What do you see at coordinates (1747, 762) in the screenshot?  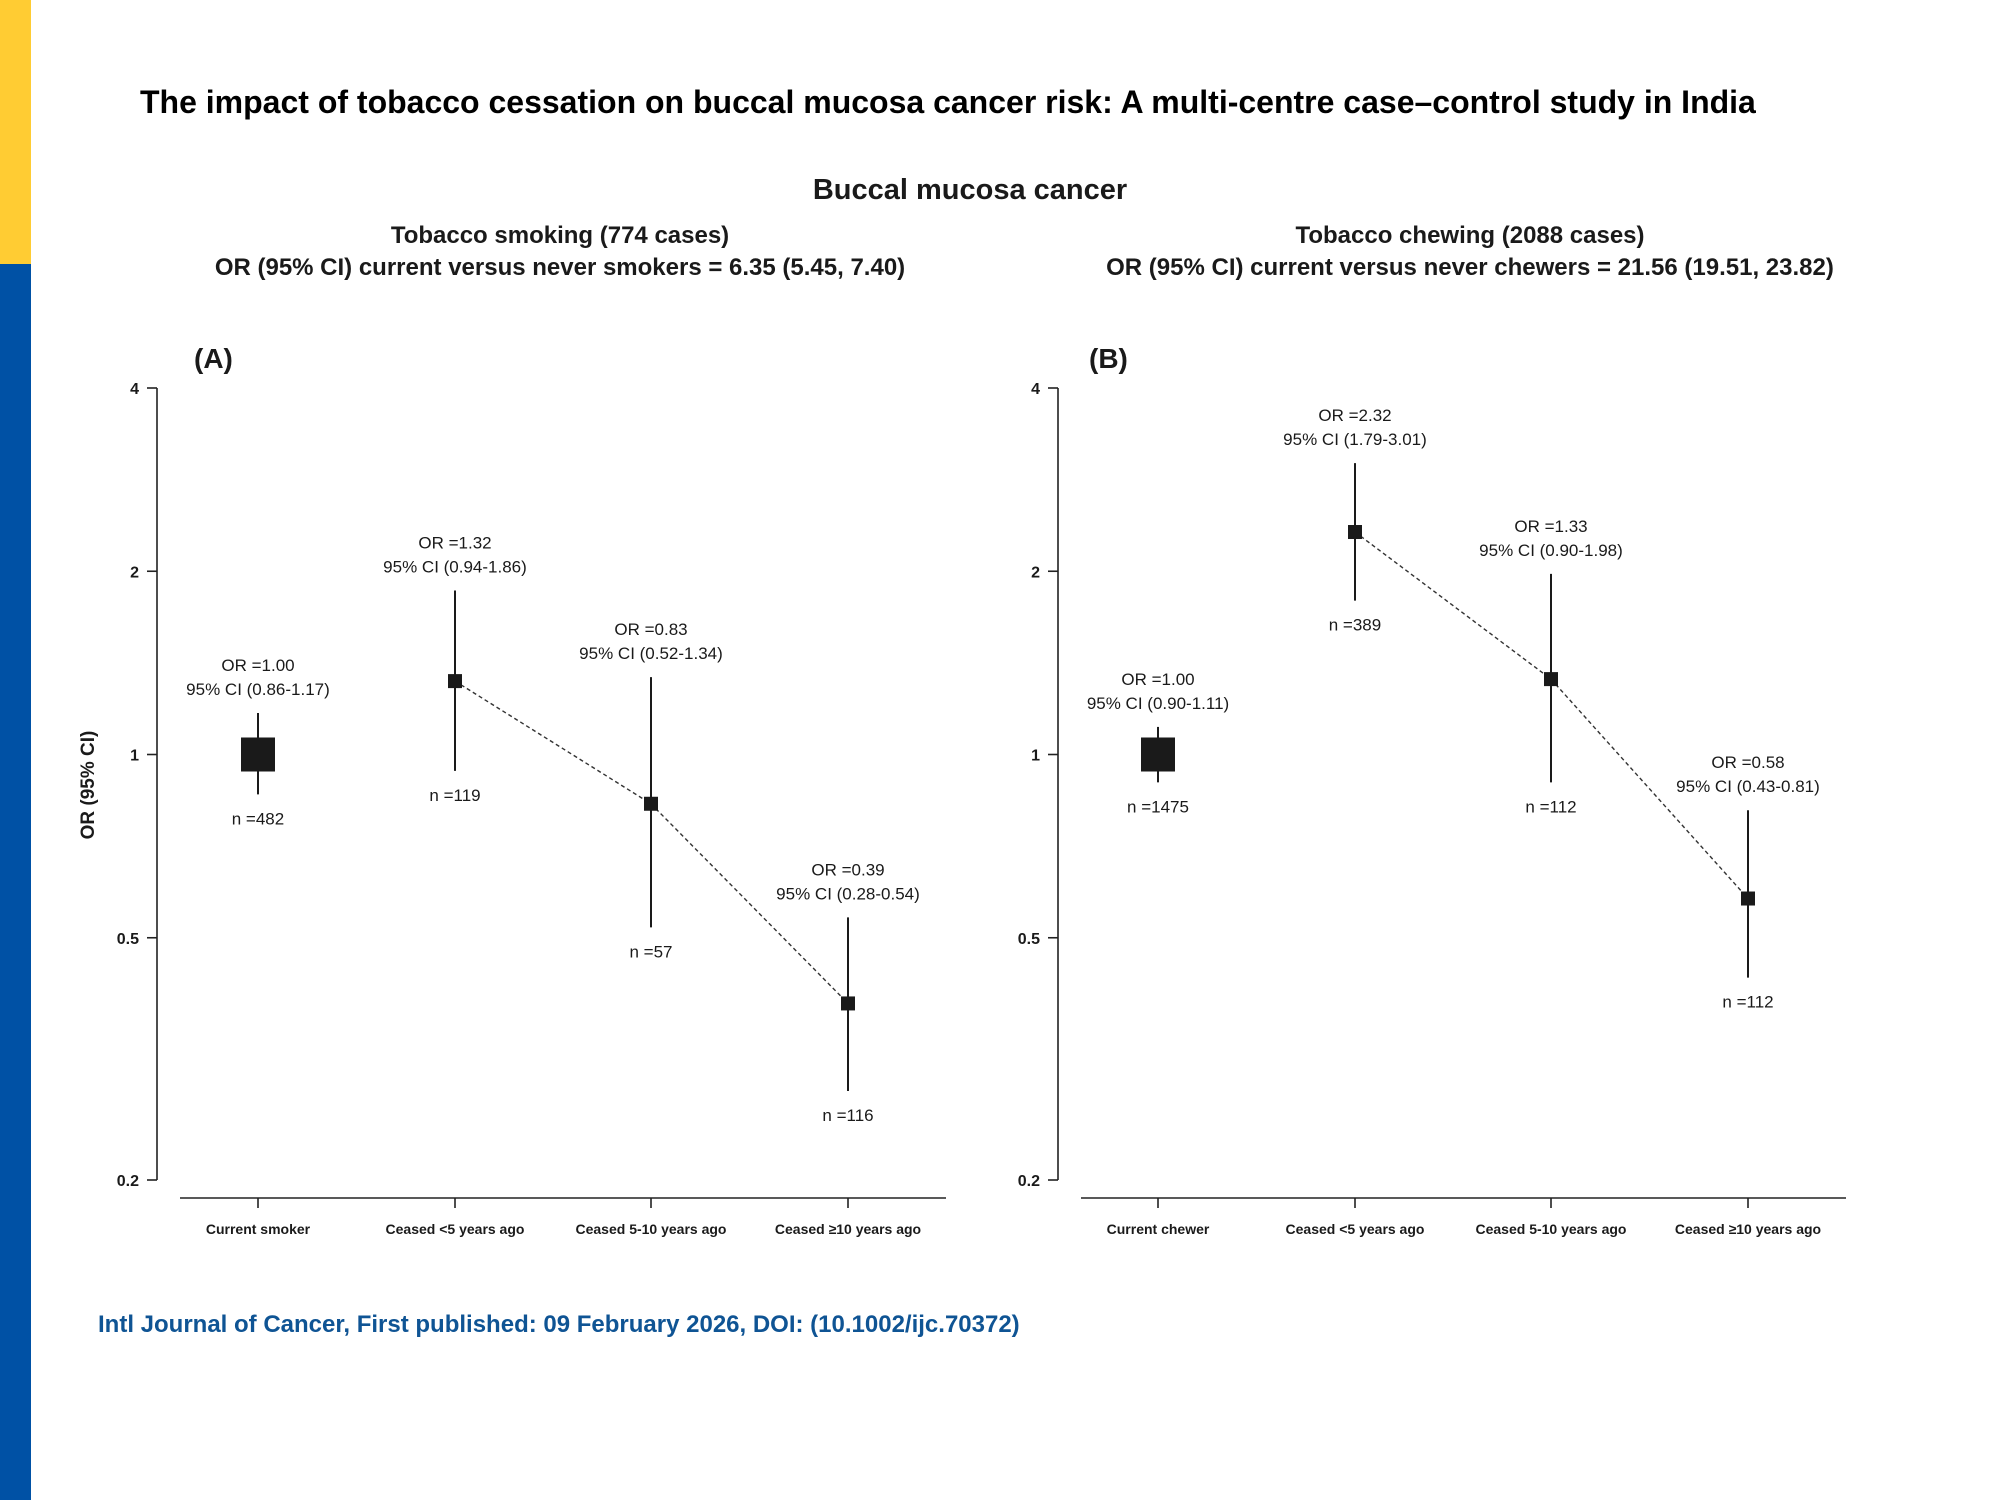 I see `panel-b-or-label: OR =0.58` at bounding box center [1747, 762].